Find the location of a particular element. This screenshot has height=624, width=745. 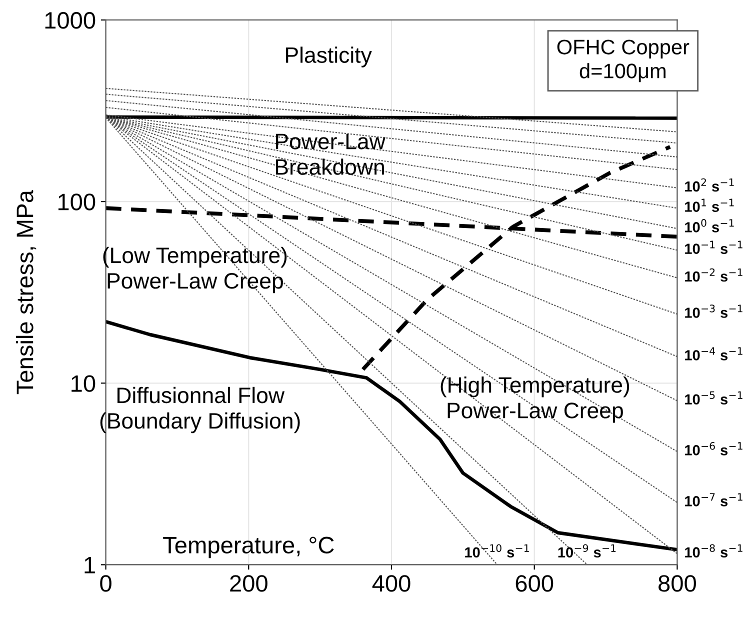

series-label: 10$^{−2}$ s$^{−1}$ is located at coordinates (713, 275).